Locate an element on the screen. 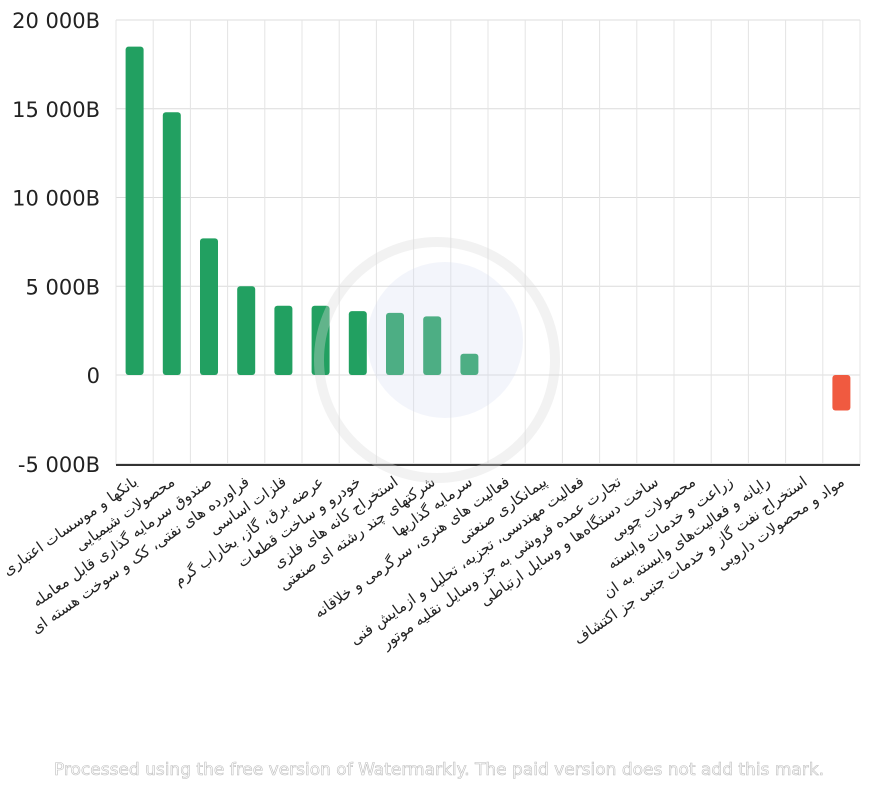  y-tick-label: -5 000B is located at coordinates (59, 465).